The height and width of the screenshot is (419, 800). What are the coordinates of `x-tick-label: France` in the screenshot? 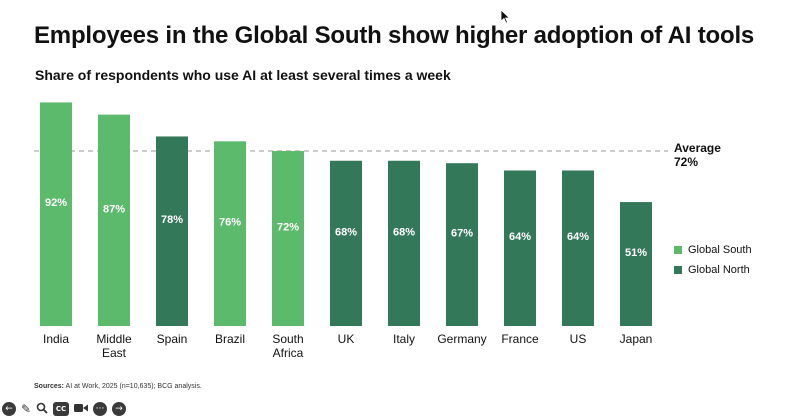 It's located at (520, 339).